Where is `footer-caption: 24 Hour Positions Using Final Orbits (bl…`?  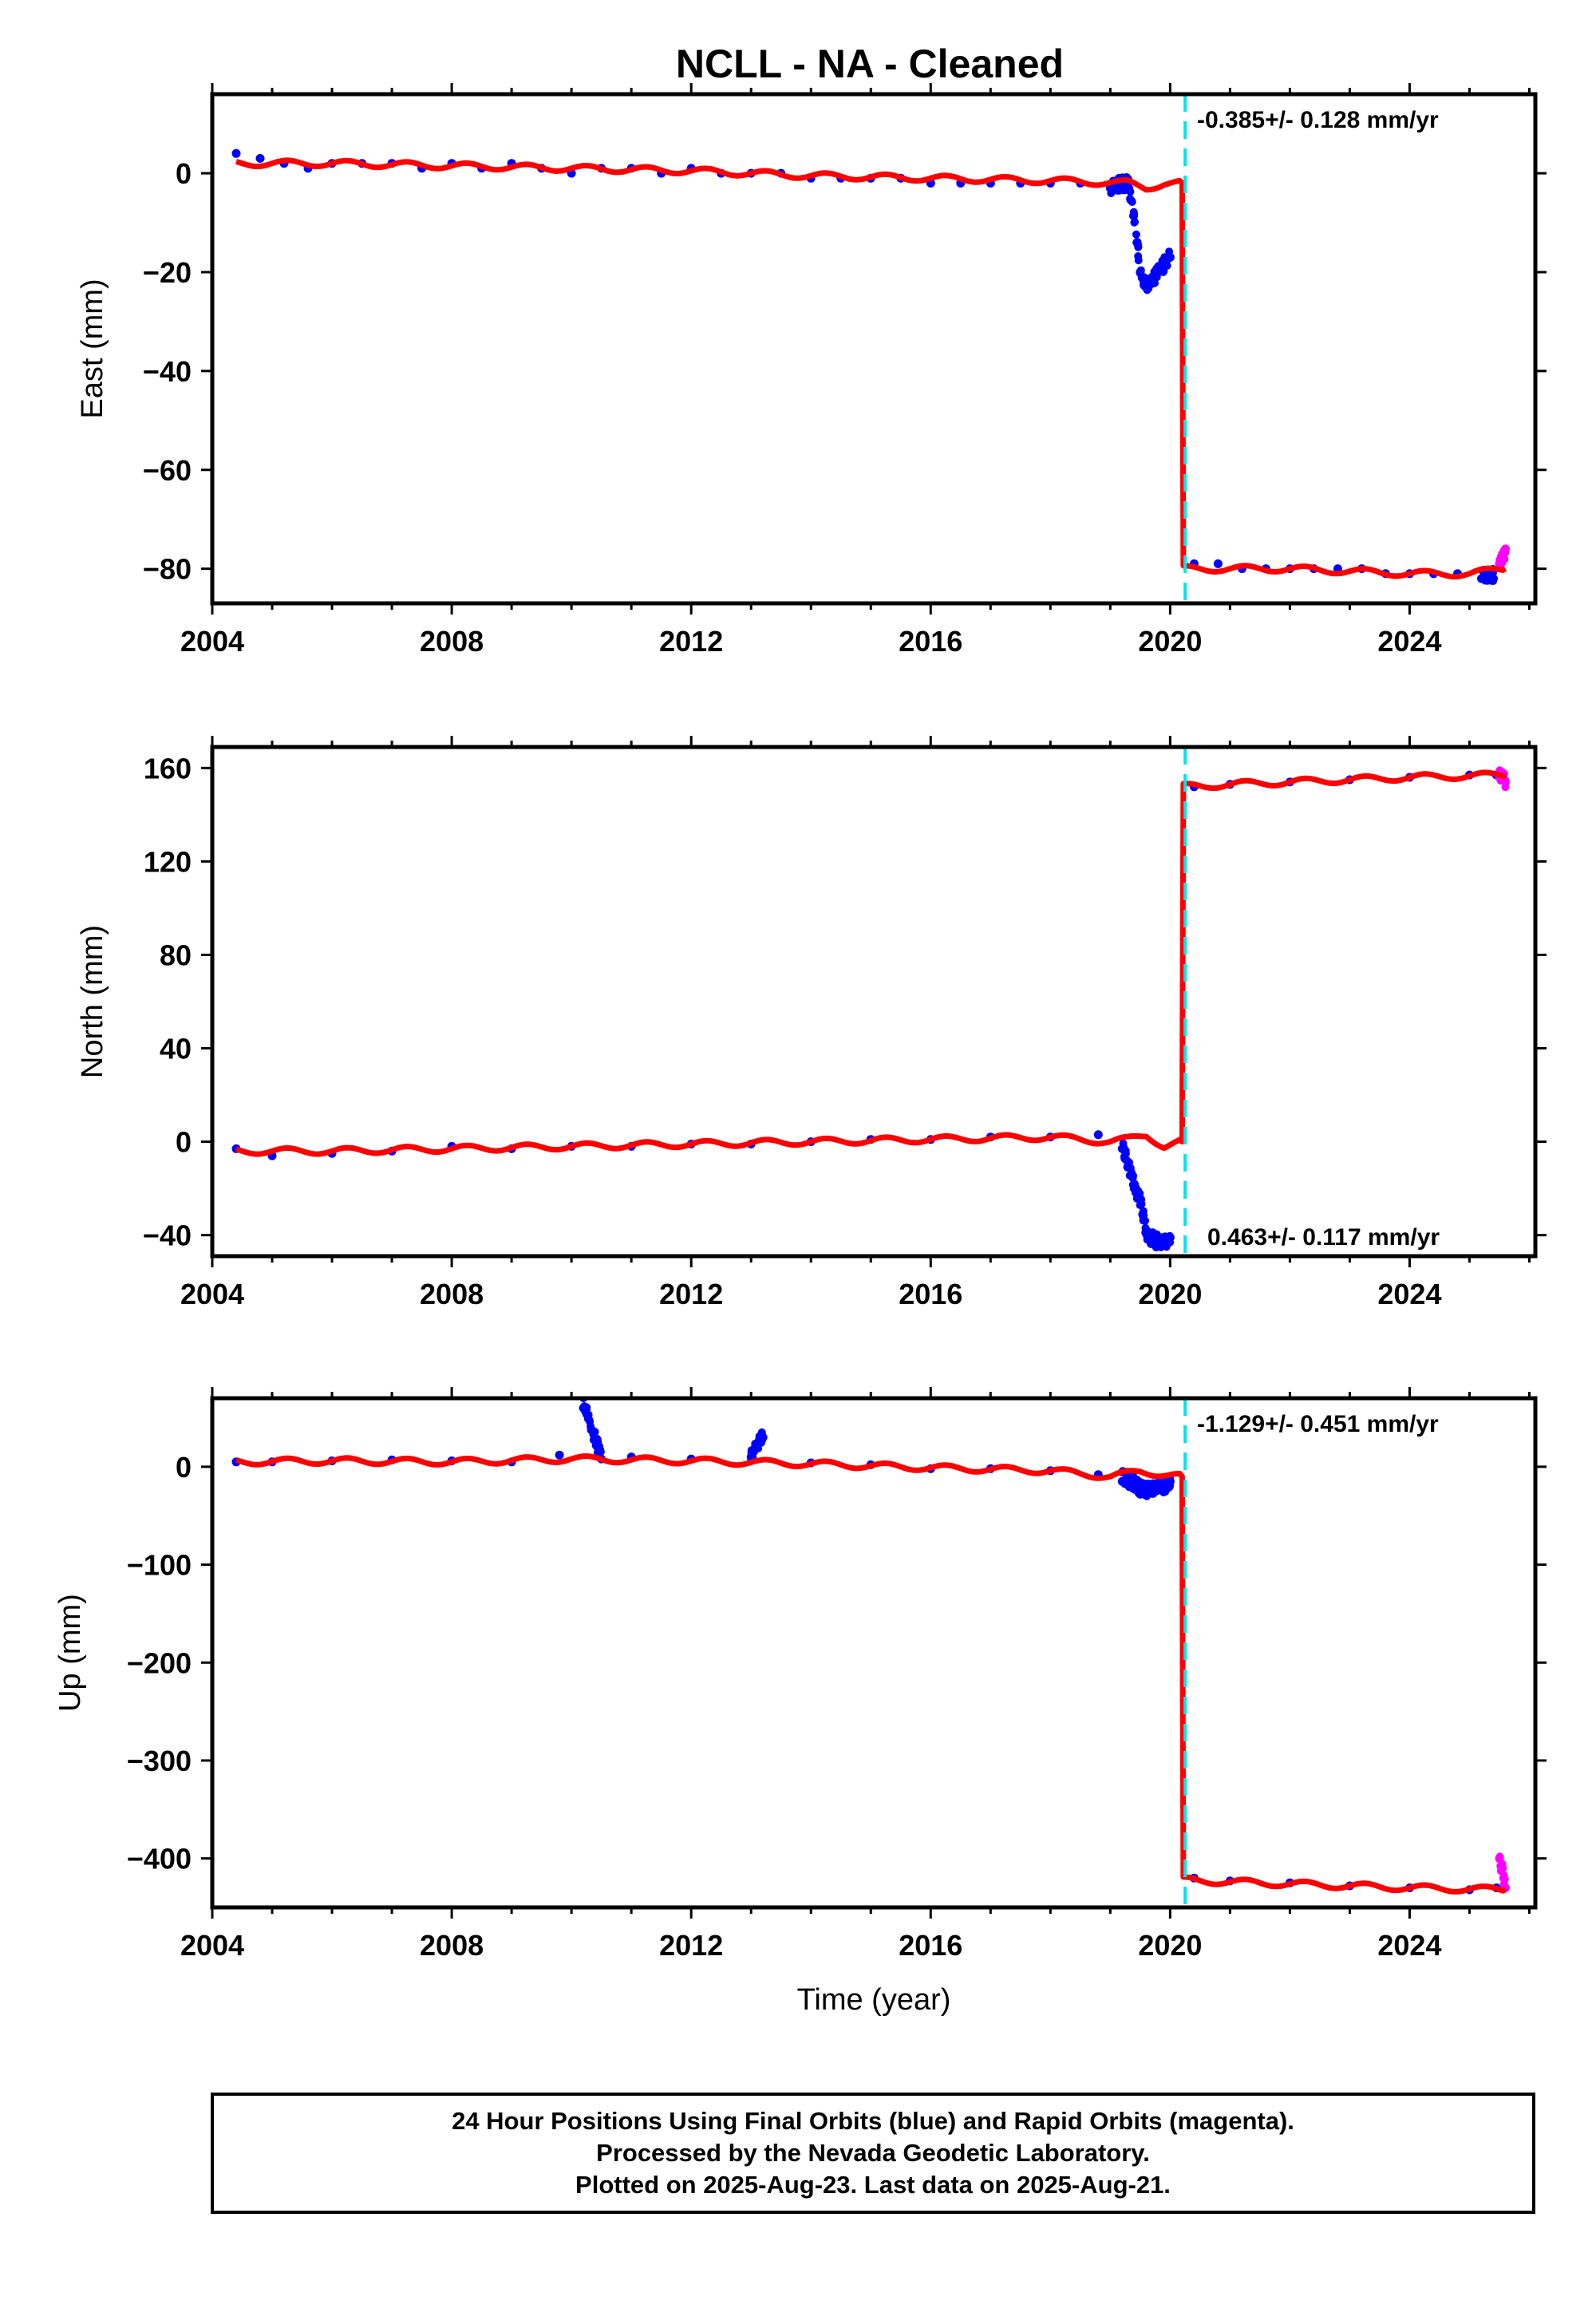 footer-caption: 24 Hour Positions Using Final Orbits (bl… is located at coordinates (873, 2153).